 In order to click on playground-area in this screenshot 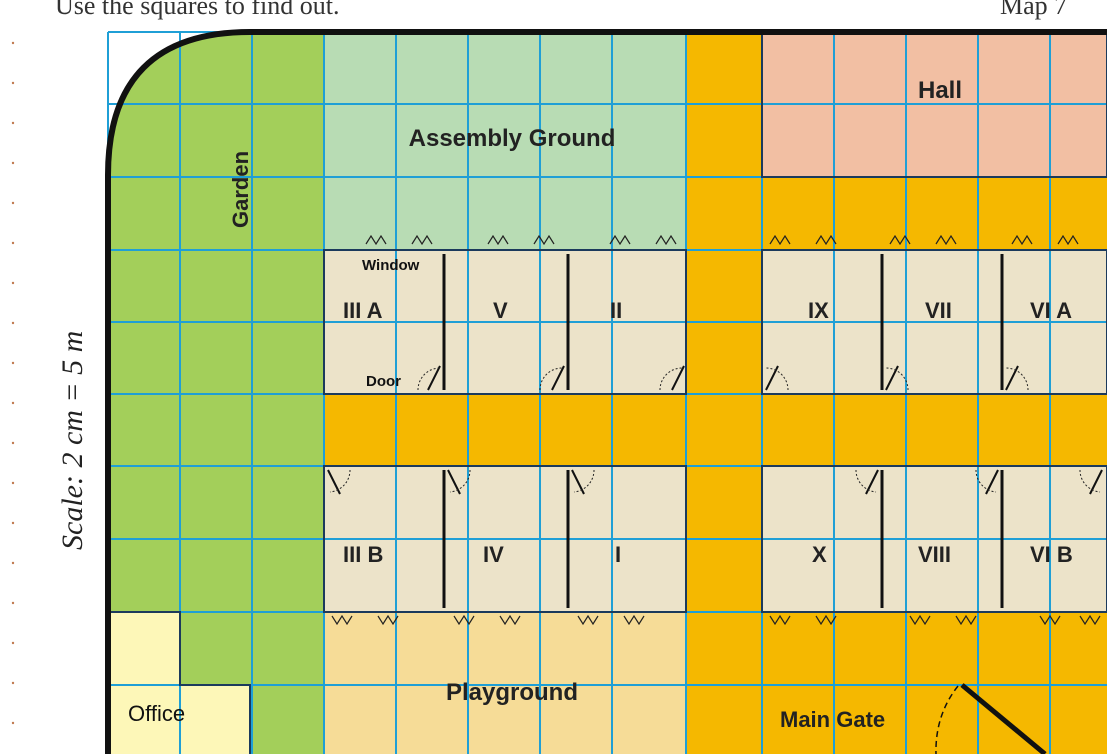, I will do `click(505, 683)`.